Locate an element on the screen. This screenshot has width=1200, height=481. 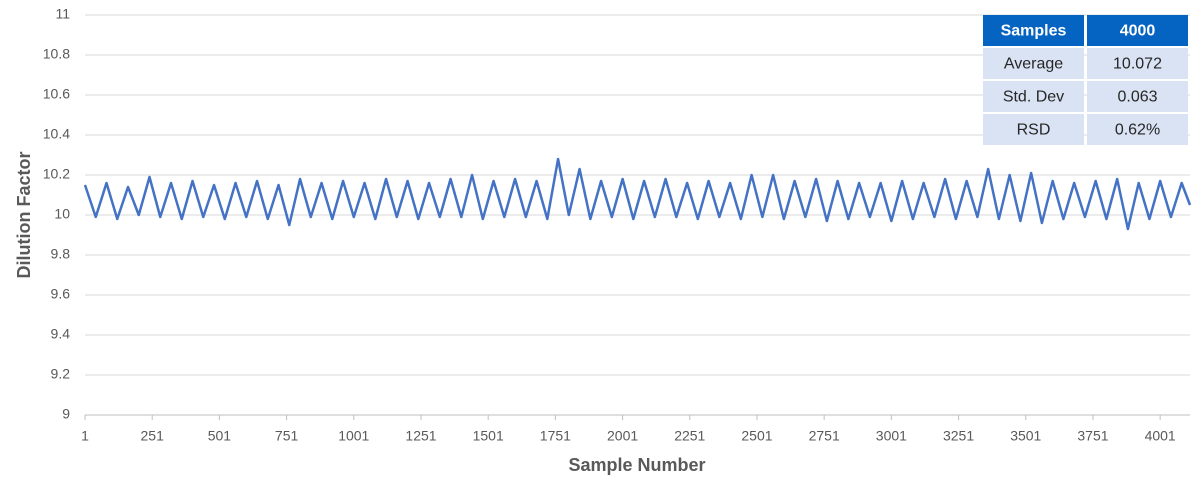
y-tick-label: 10.8 is located at coordinates (56, 54).